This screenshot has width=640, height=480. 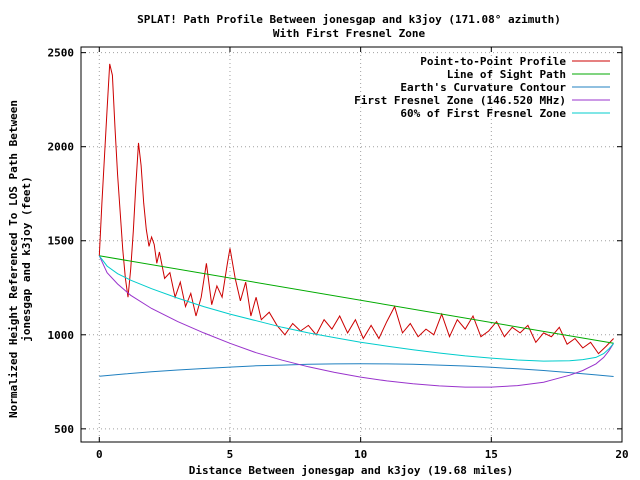 What do you see at coordinates (230, 454) in the screenshot?
I see `x-tick-label: 5` at bounding box center [230, 454].